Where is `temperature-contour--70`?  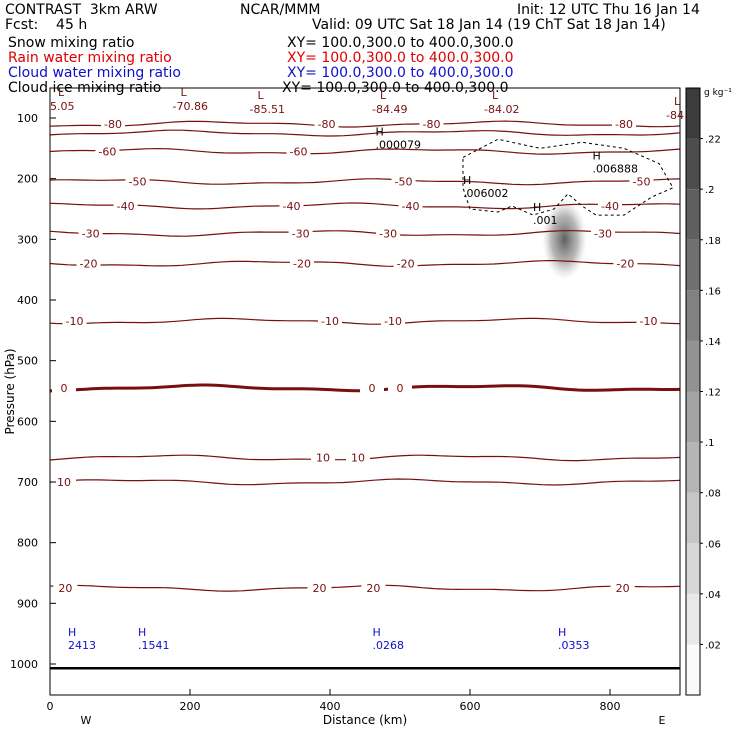
temperature-contour--70 is located at coordinates (365, 133).